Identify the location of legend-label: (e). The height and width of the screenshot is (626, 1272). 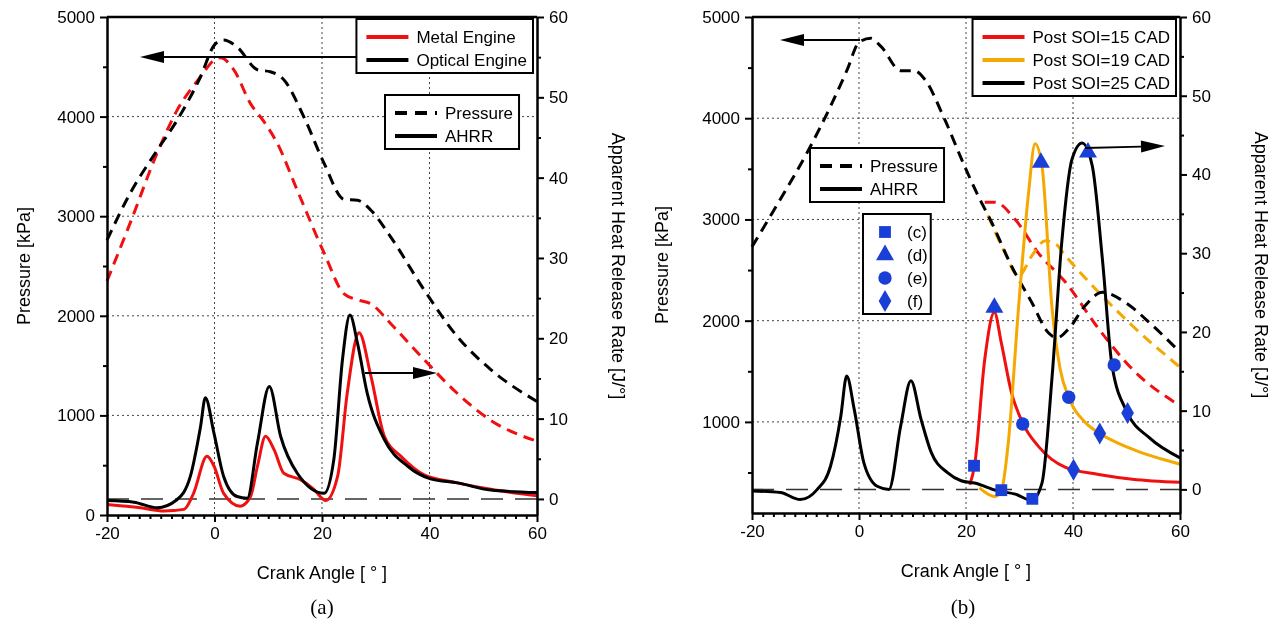
(917, 278).